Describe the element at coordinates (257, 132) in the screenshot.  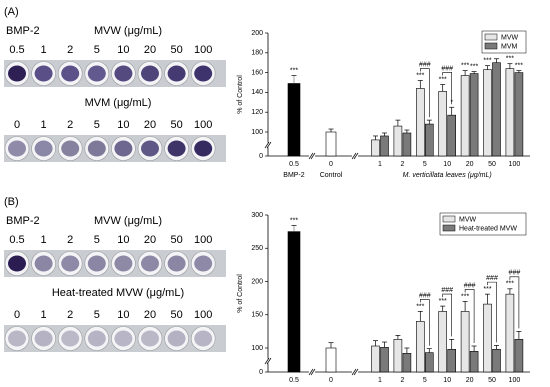
I see `y-tick-label: 100` at that location.